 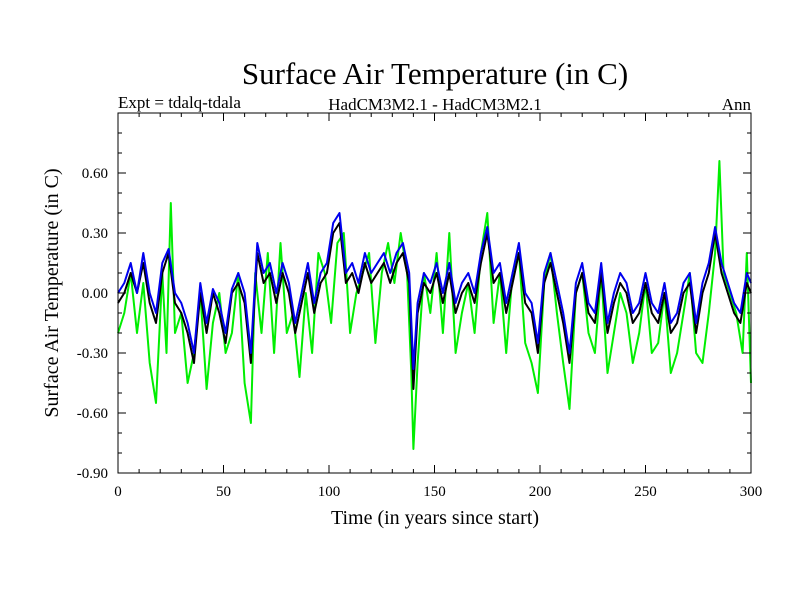 What do you see at coordinates (435, 73) in the screenshot?
I see `chart-title: Surface Air Temperature (in C)` at bounding box center [435, 73].